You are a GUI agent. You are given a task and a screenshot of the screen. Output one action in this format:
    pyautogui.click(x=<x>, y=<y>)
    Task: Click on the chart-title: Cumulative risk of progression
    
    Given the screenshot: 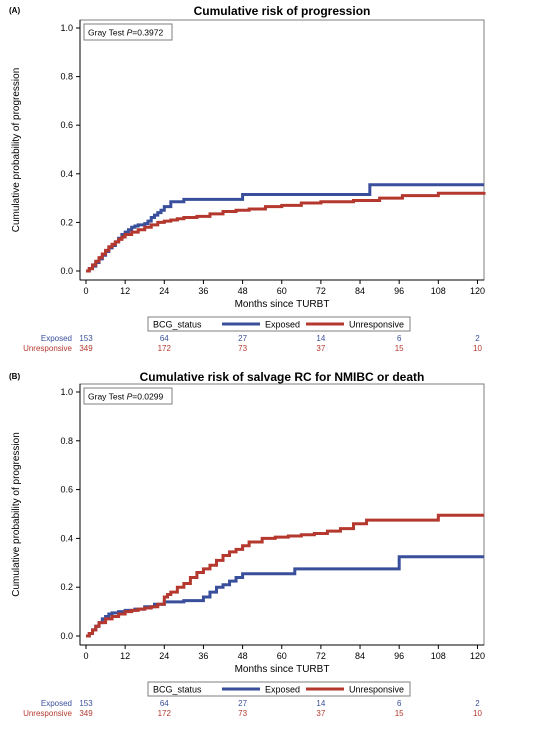 What is the action you would take?
    pyautogui.click(x=282, y=11)
    